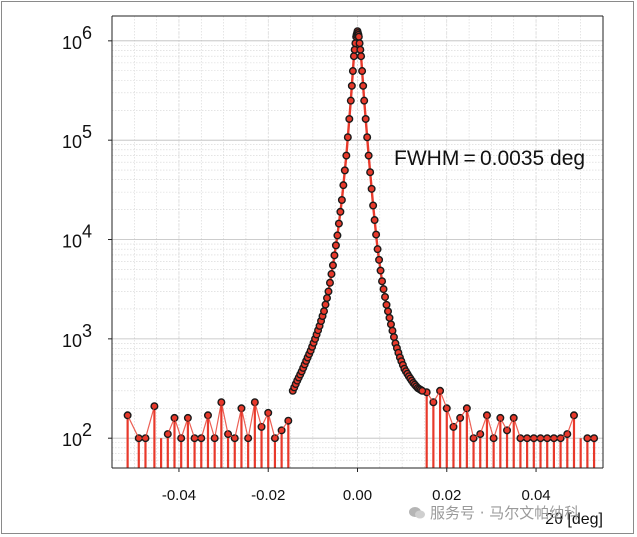 The image size is (637, 537). What do you see at coordinates (87, 331) in the screenshot?
I see `y-tick-exponent: 3` at bounding box center [87, 331].